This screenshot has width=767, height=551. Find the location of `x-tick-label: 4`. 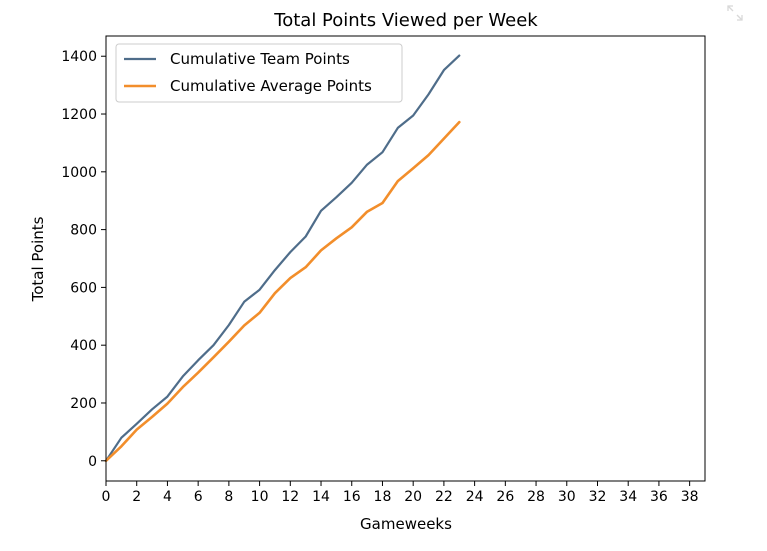

x-tick-label: 4 is located at coordinates (167, 497).